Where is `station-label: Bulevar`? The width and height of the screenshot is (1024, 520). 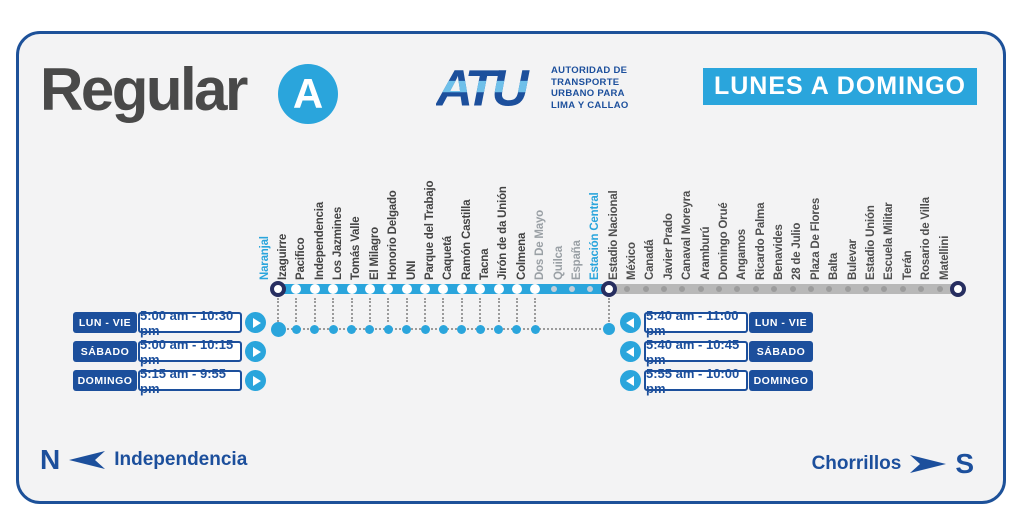 station-label: Bulevar is located at coordinates (852, 259).